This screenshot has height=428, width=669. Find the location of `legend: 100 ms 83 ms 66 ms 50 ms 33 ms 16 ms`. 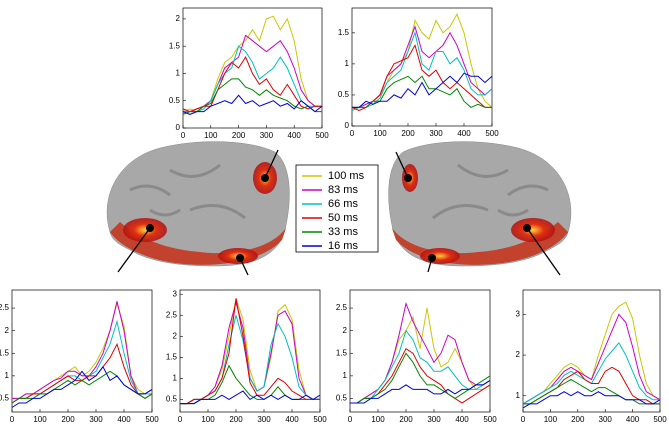

legend: 100 ms 83 ms 66 ms 50 ms 33 ms 16 ms is located at coordinates (337, 208).